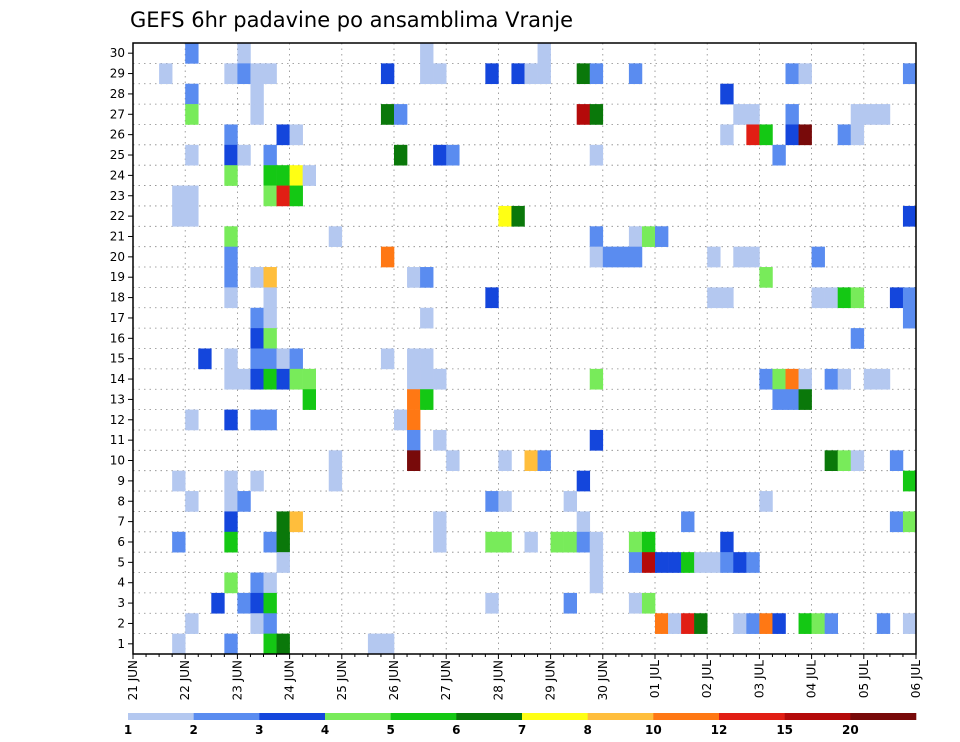 This screenshot has width=960, height=742. I want to click on colorbar-label: 5, so click(390, 730).